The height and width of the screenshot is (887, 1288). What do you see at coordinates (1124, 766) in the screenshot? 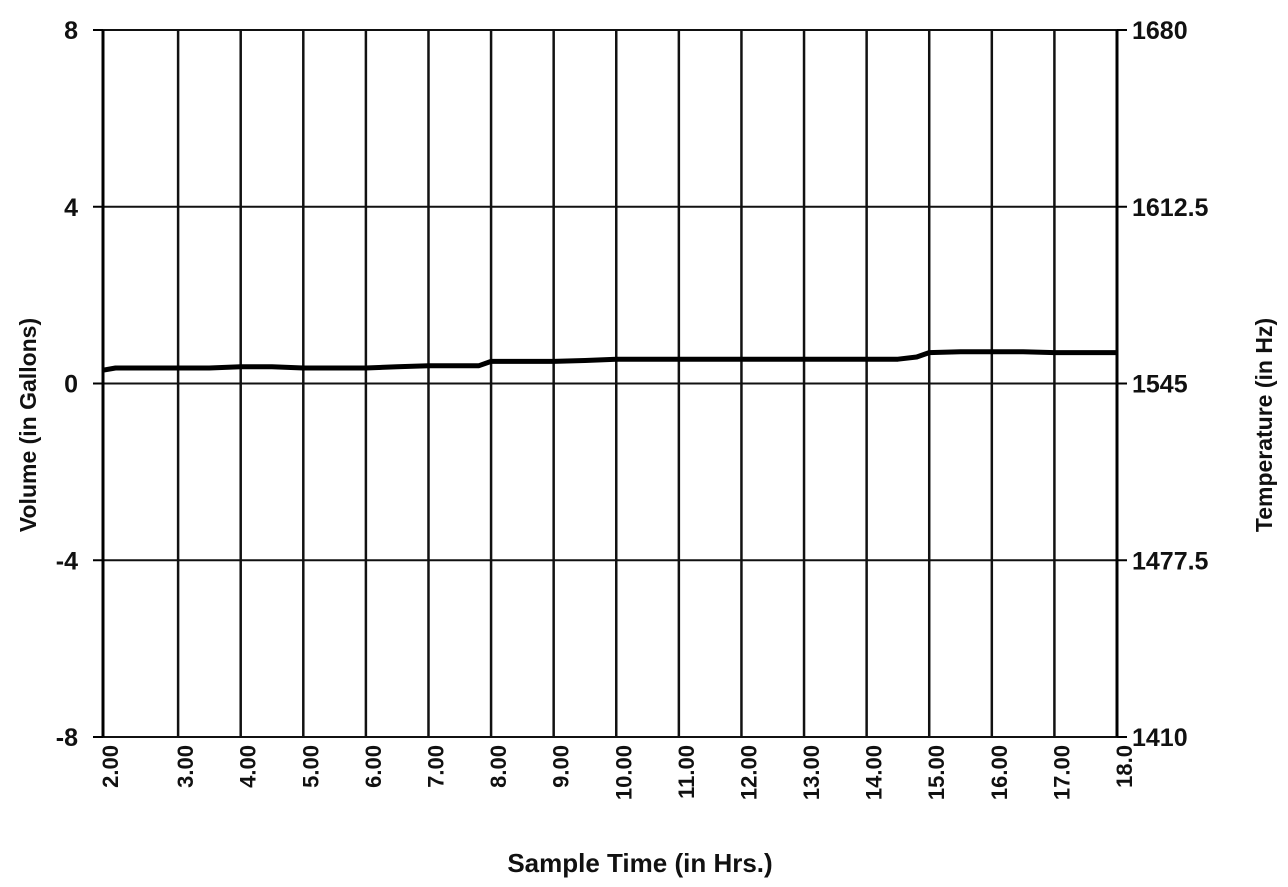
I see `x-tick-label: 18.0` at bounding box center [1124, 766].